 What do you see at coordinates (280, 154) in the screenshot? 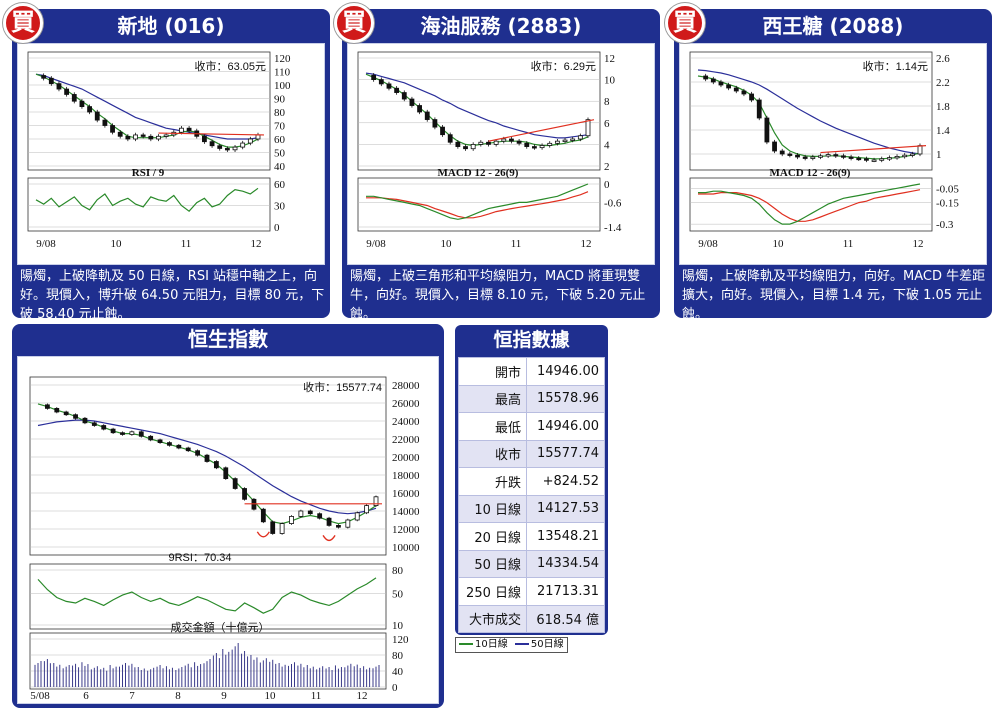
I see `price-tick-label: 50` at bounding box center [280, 154].